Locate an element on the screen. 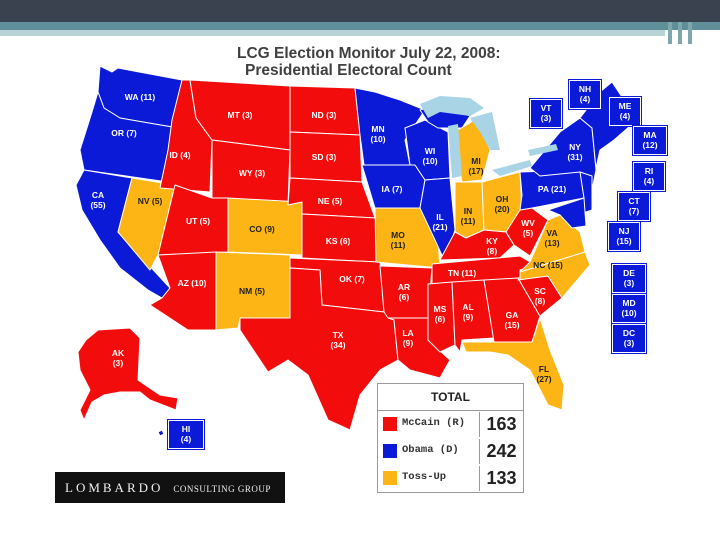 The height and width of the screenshot is (540, 720). logo-main-text: LOMBARDO is located at coordinates (114, 487).